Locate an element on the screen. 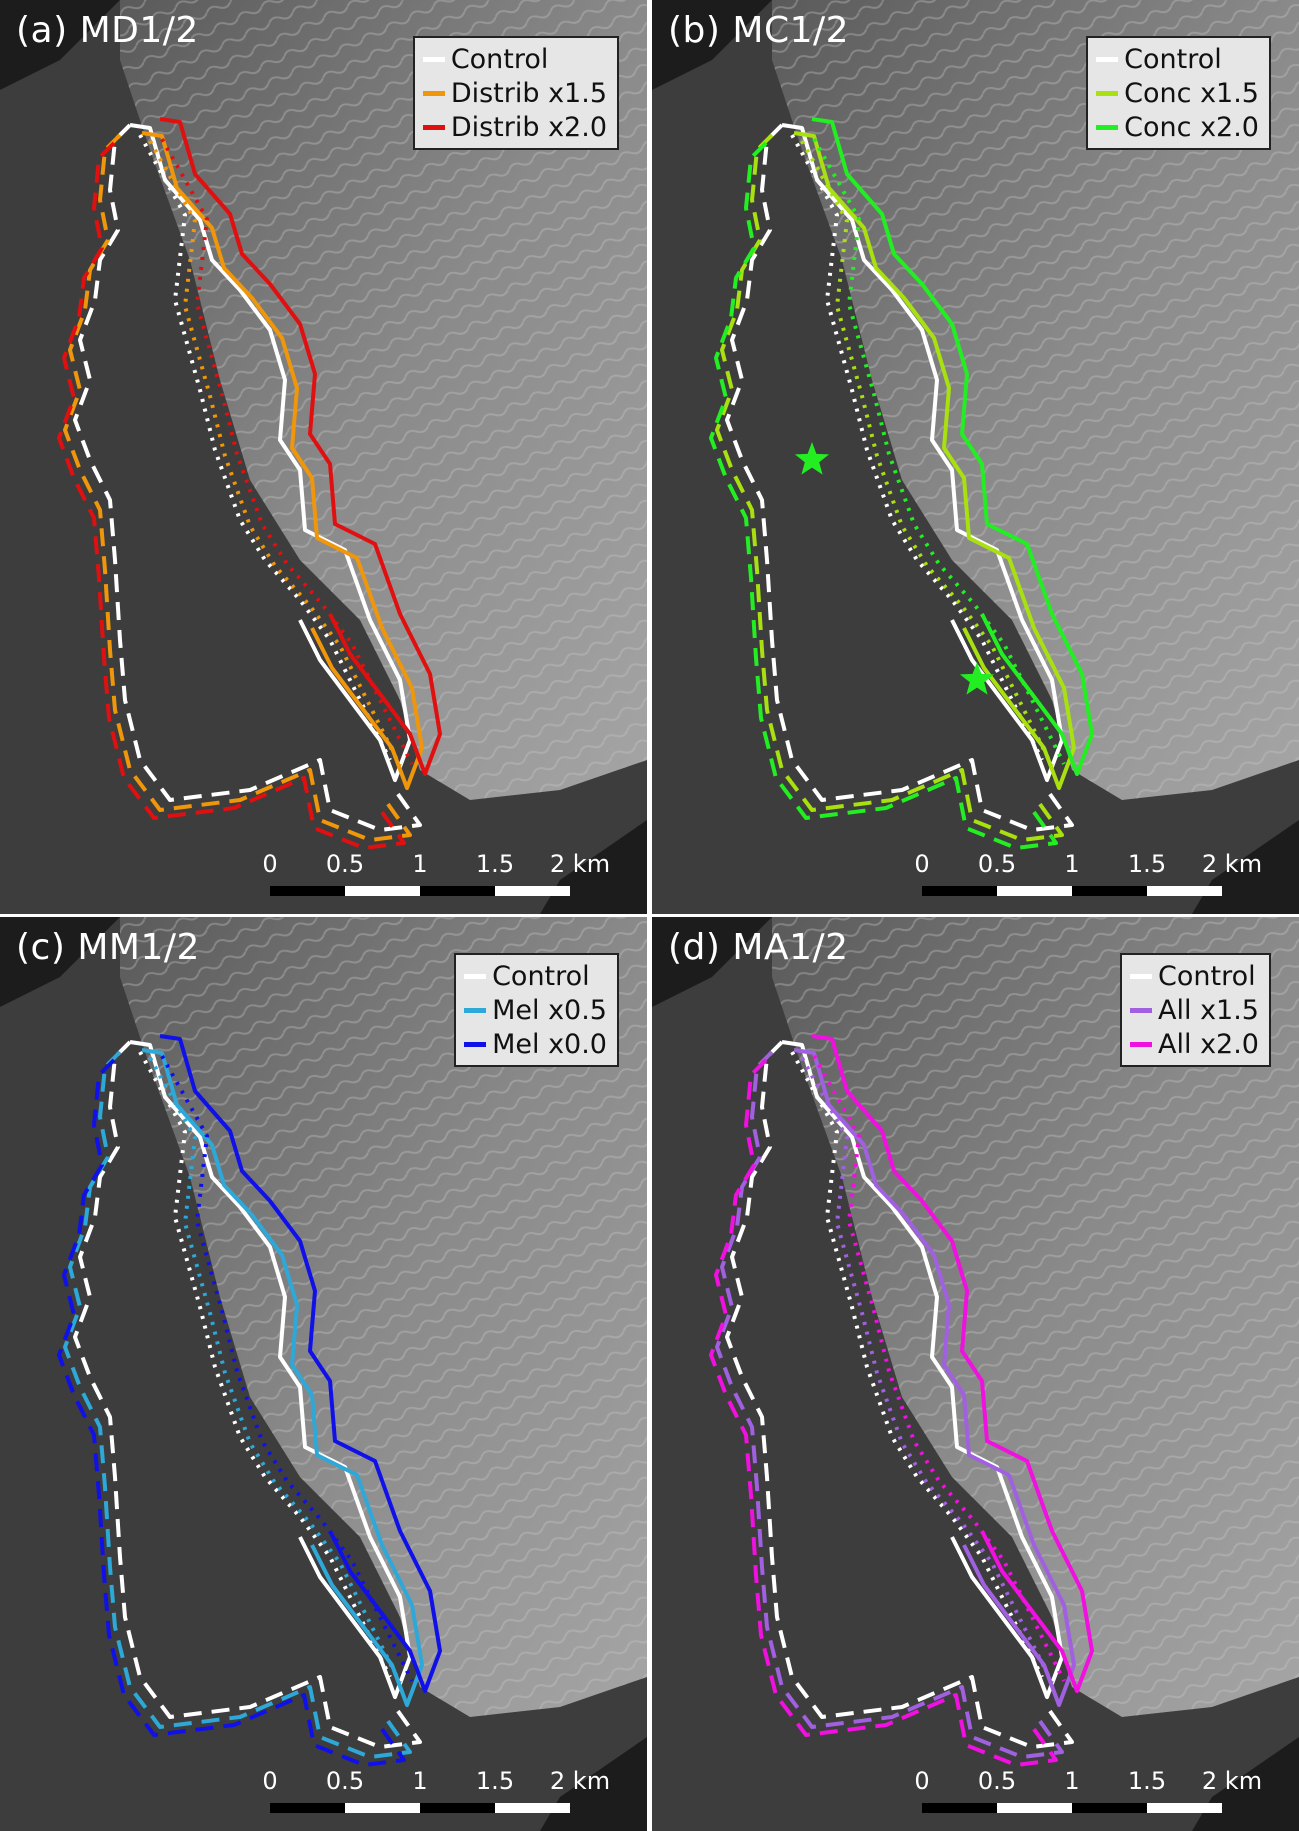 This screenshot has height=1831, width=1299. legend-label: Conc x2.0 is located at coordinates (1191, 127).